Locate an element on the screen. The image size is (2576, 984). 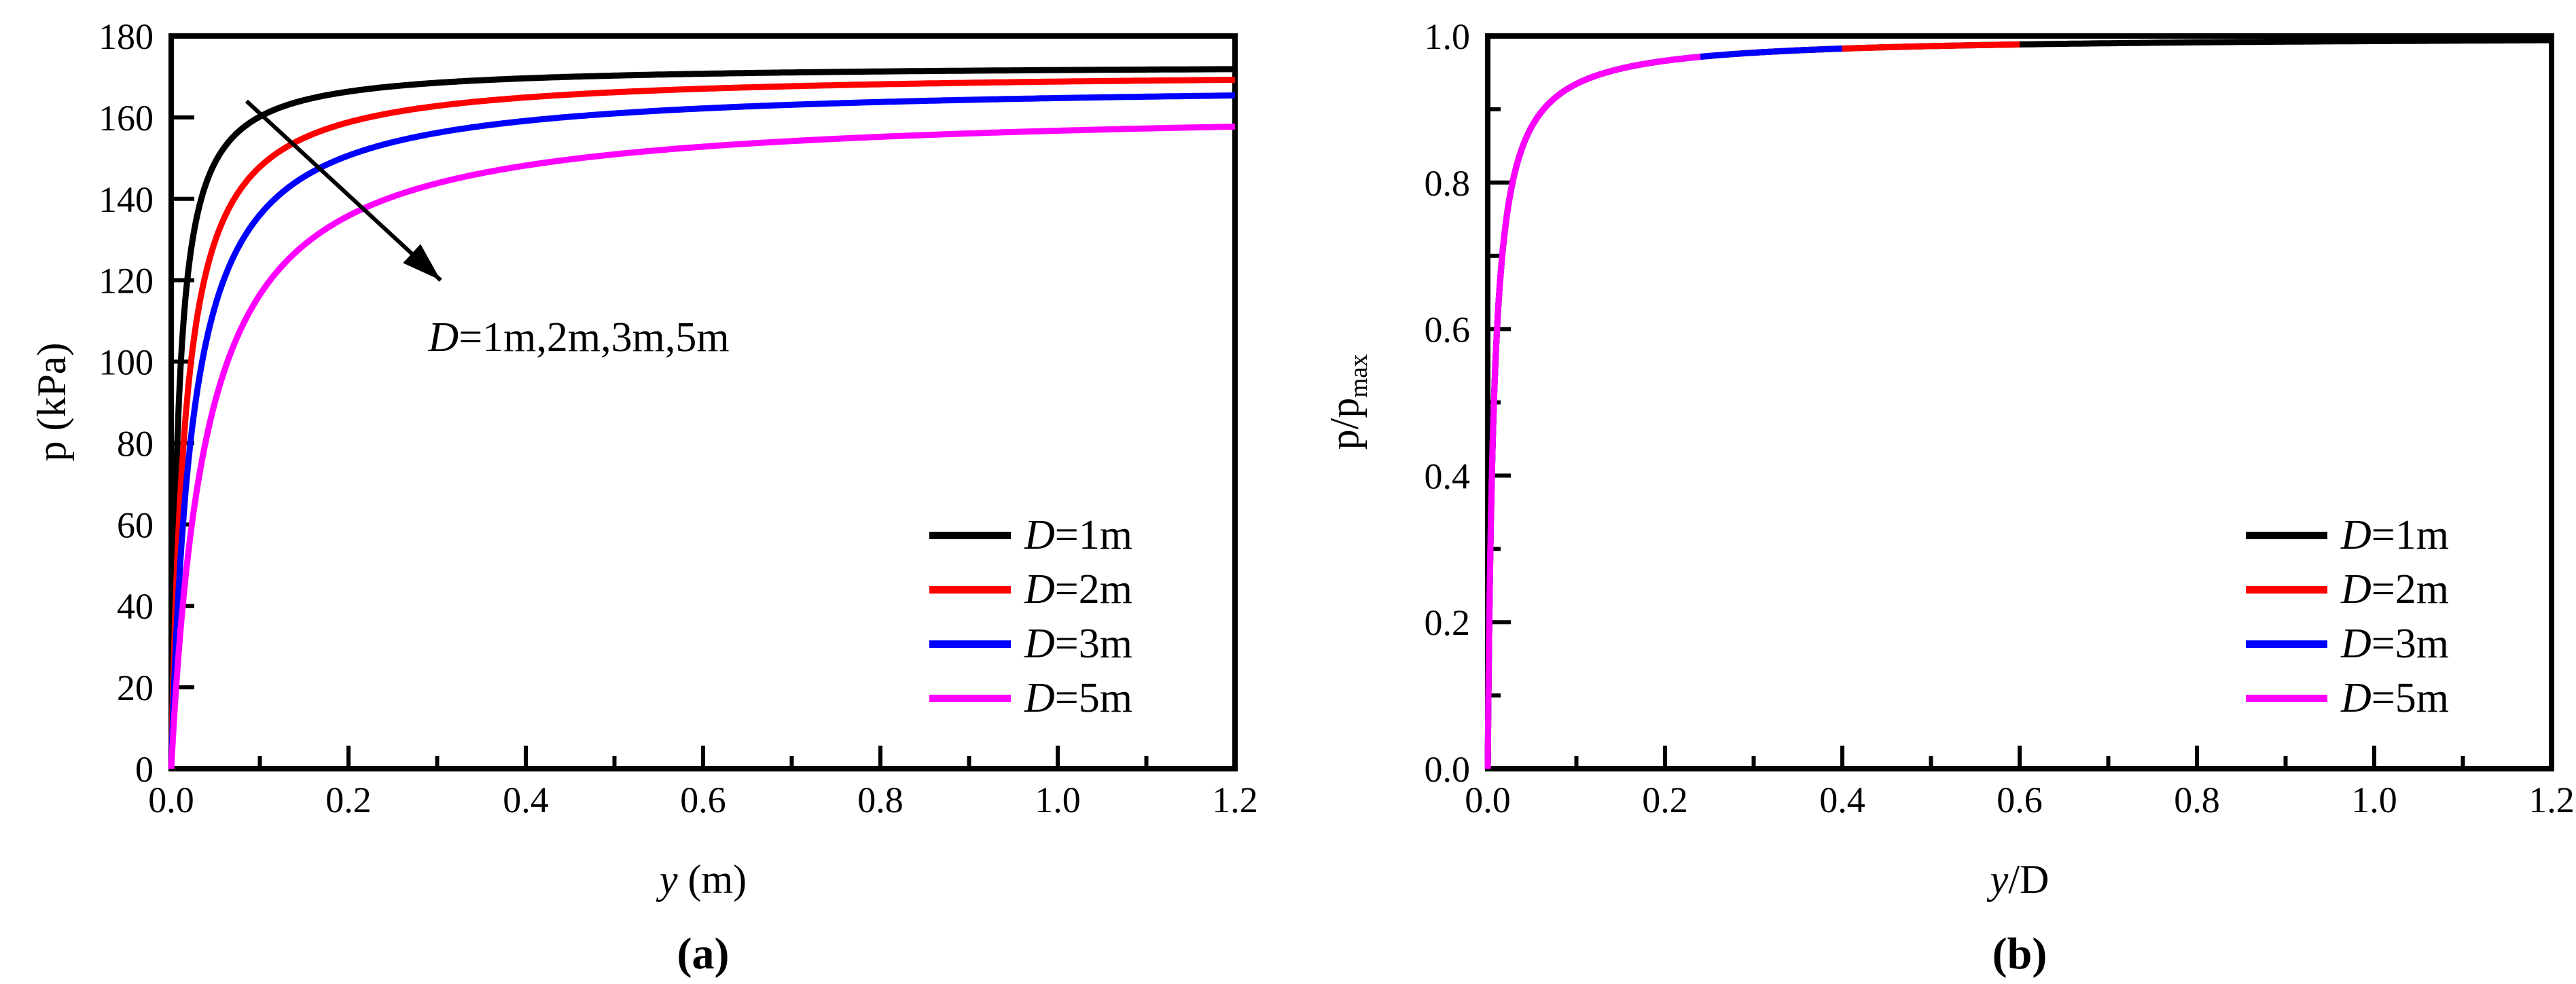
y-tick-label: 0.8 is located at coordinates (1448, 184).